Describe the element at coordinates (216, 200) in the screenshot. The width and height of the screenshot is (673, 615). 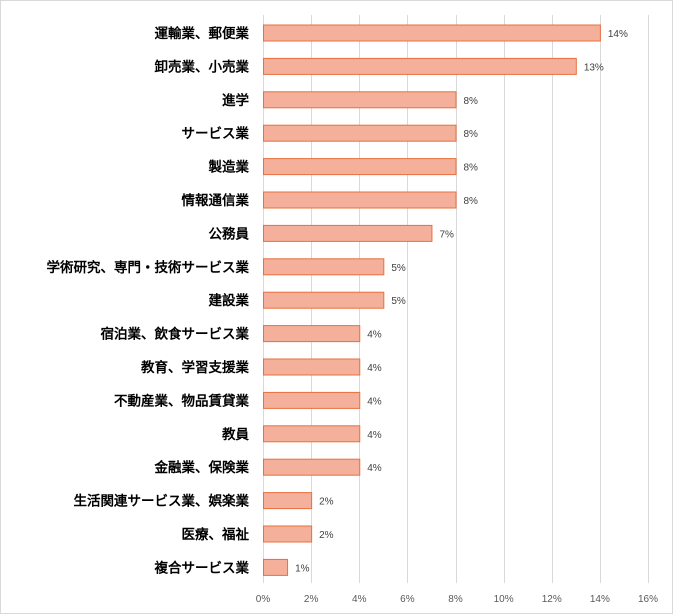
I see `category-label: 情報通信業` at that location.